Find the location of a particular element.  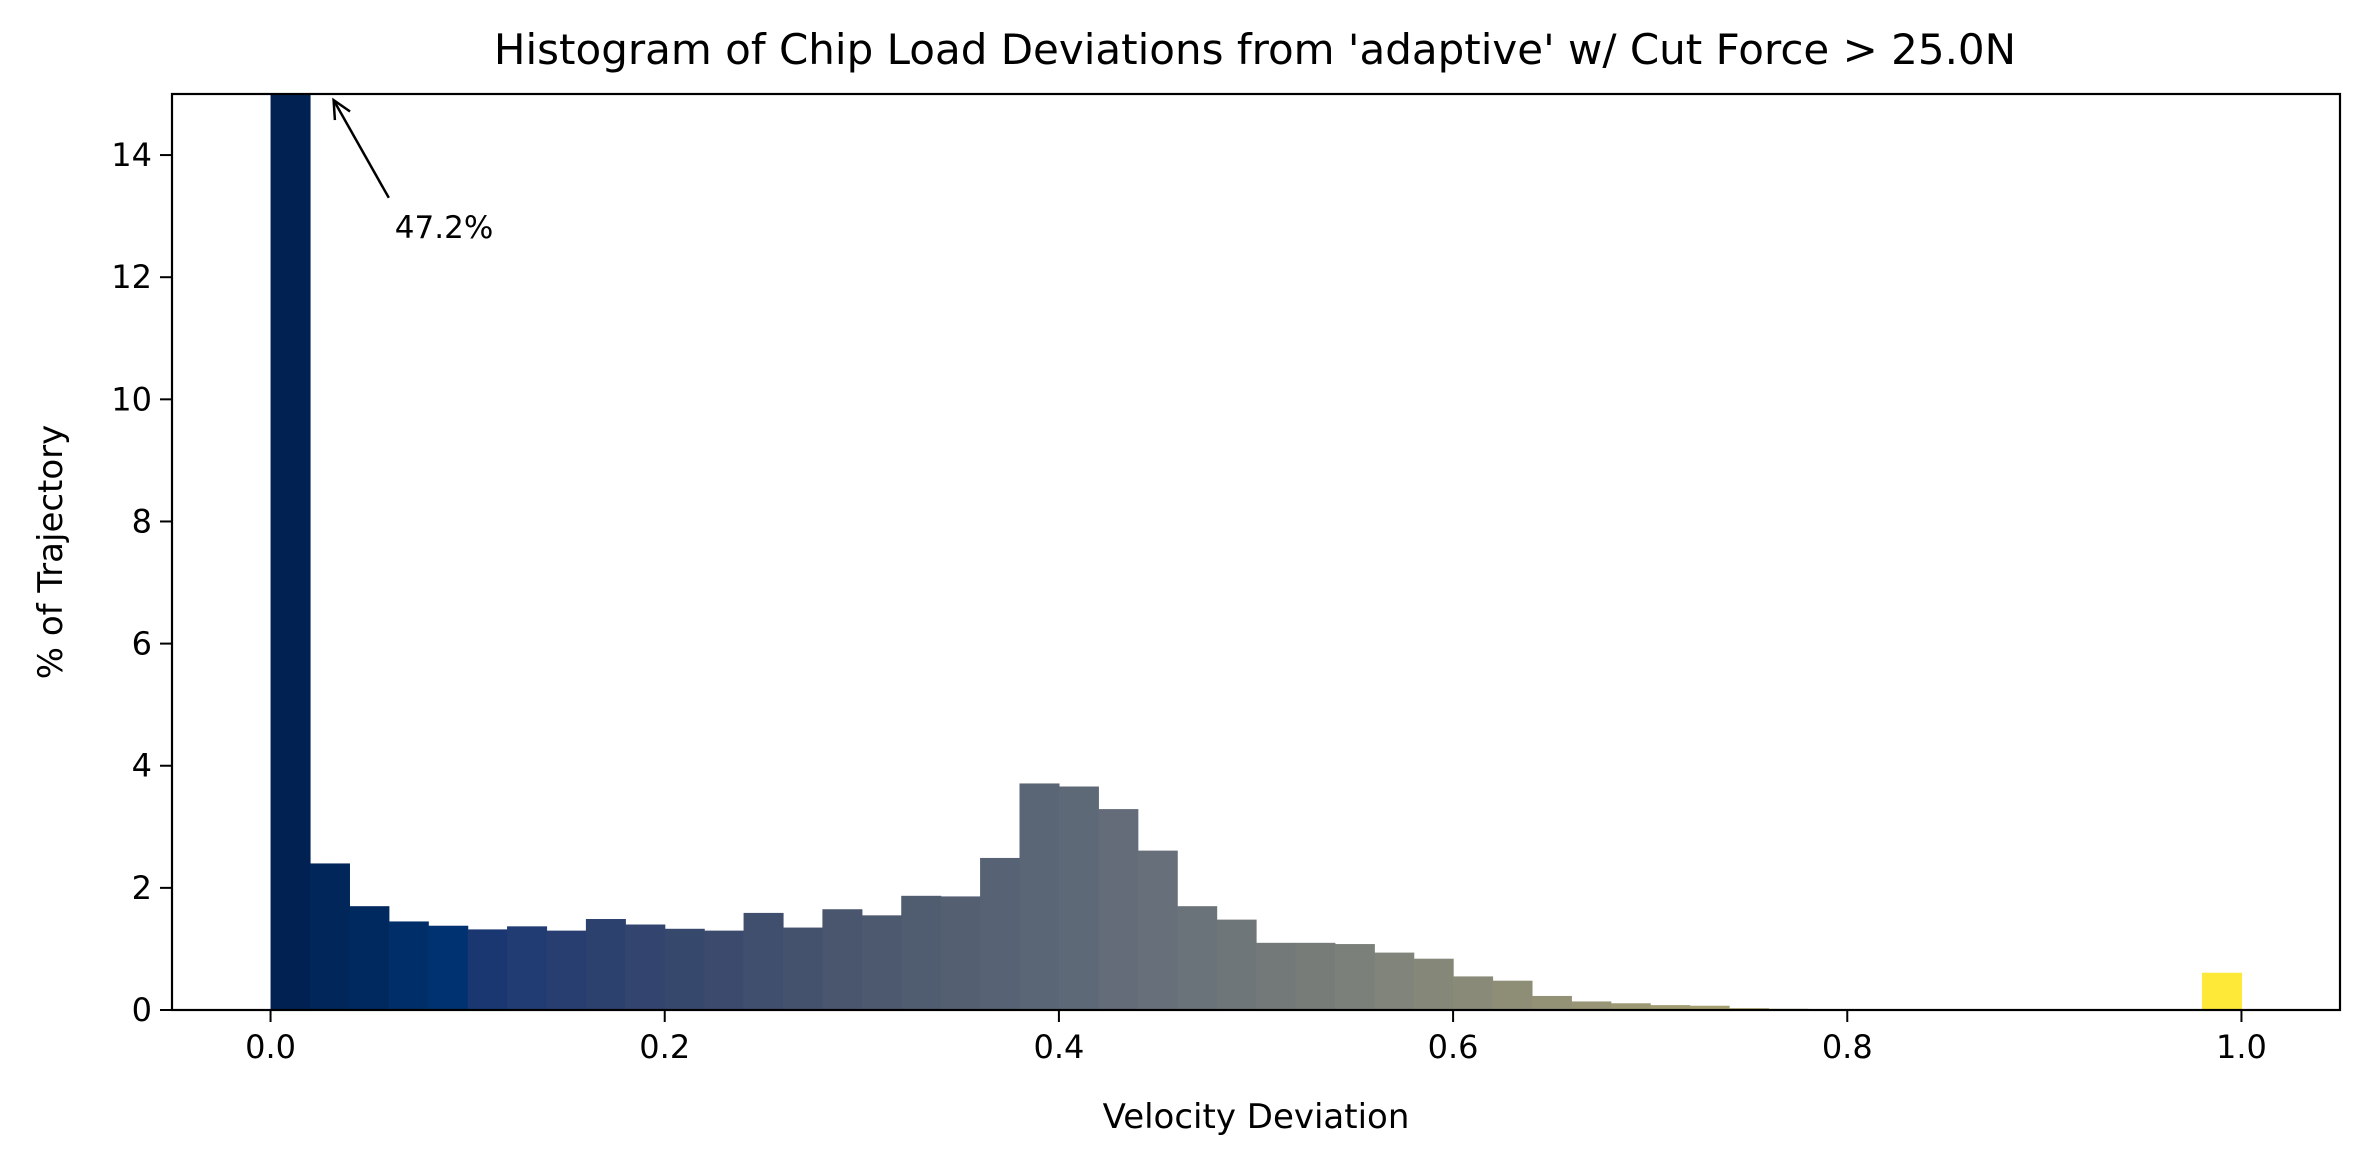

y-tick-label: 8 is located at coordinates (142, 521).